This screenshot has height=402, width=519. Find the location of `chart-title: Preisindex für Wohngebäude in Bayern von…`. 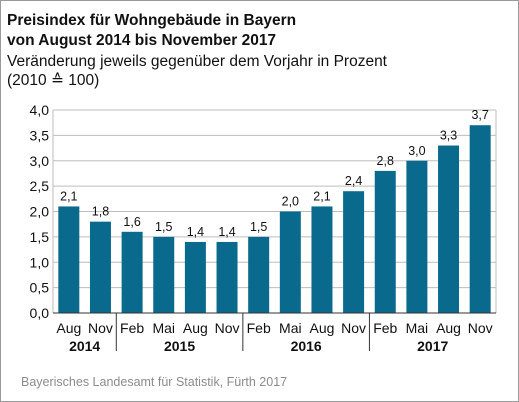

chart-title: Preisindex für Wohngebäude in Bayern von… is located at coordinates (151, 31).